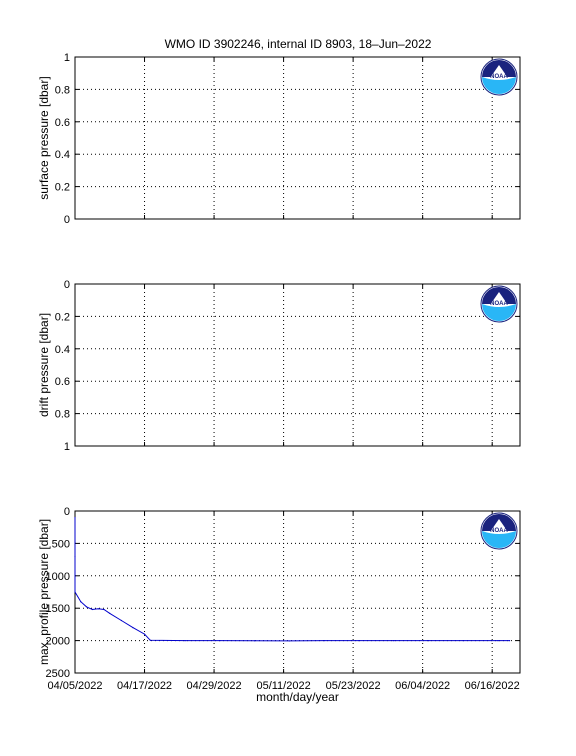 This screenshot has height=756, width=576. I want to click on x-tick-label: 05/23/2022, so click(353, 686).